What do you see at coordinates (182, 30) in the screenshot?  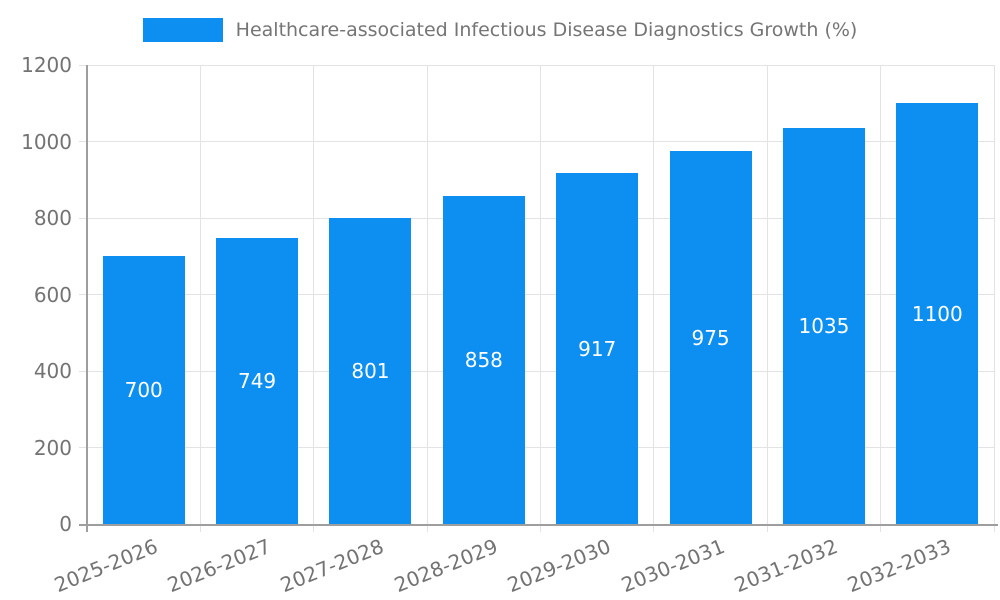 I see `legend-swatch` at bounding box center [182, 30].